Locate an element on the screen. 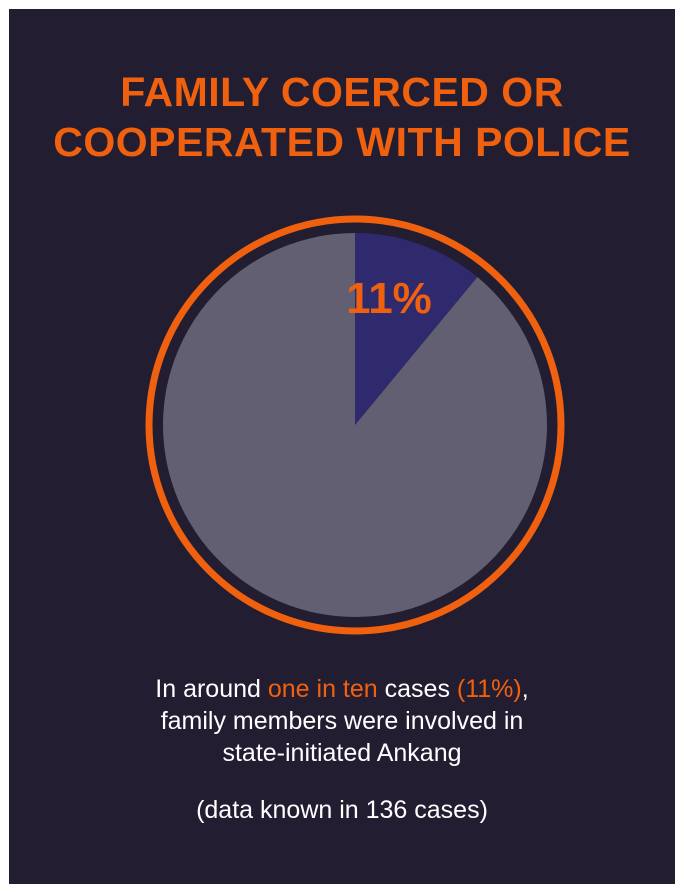 This screenshot has height=893, width=684. chart-title: FAMILY COERCED OR COOPERATED WITH POLICE is located at coordinates (342, 117).